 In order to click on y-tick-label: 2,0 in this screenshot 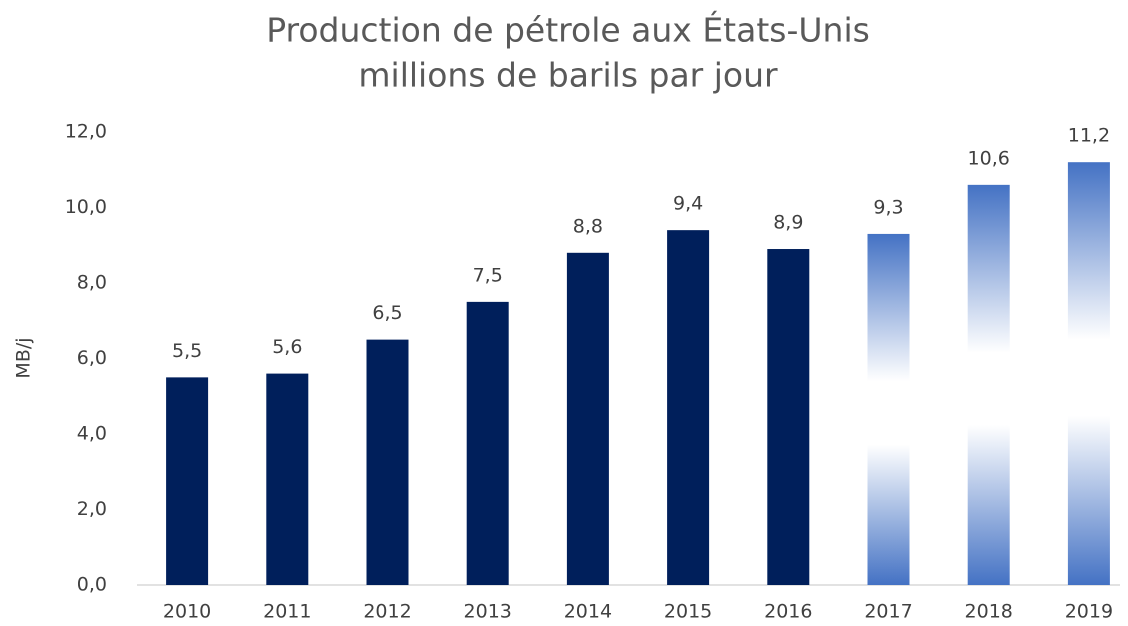, I will do `click(92, 509)`.